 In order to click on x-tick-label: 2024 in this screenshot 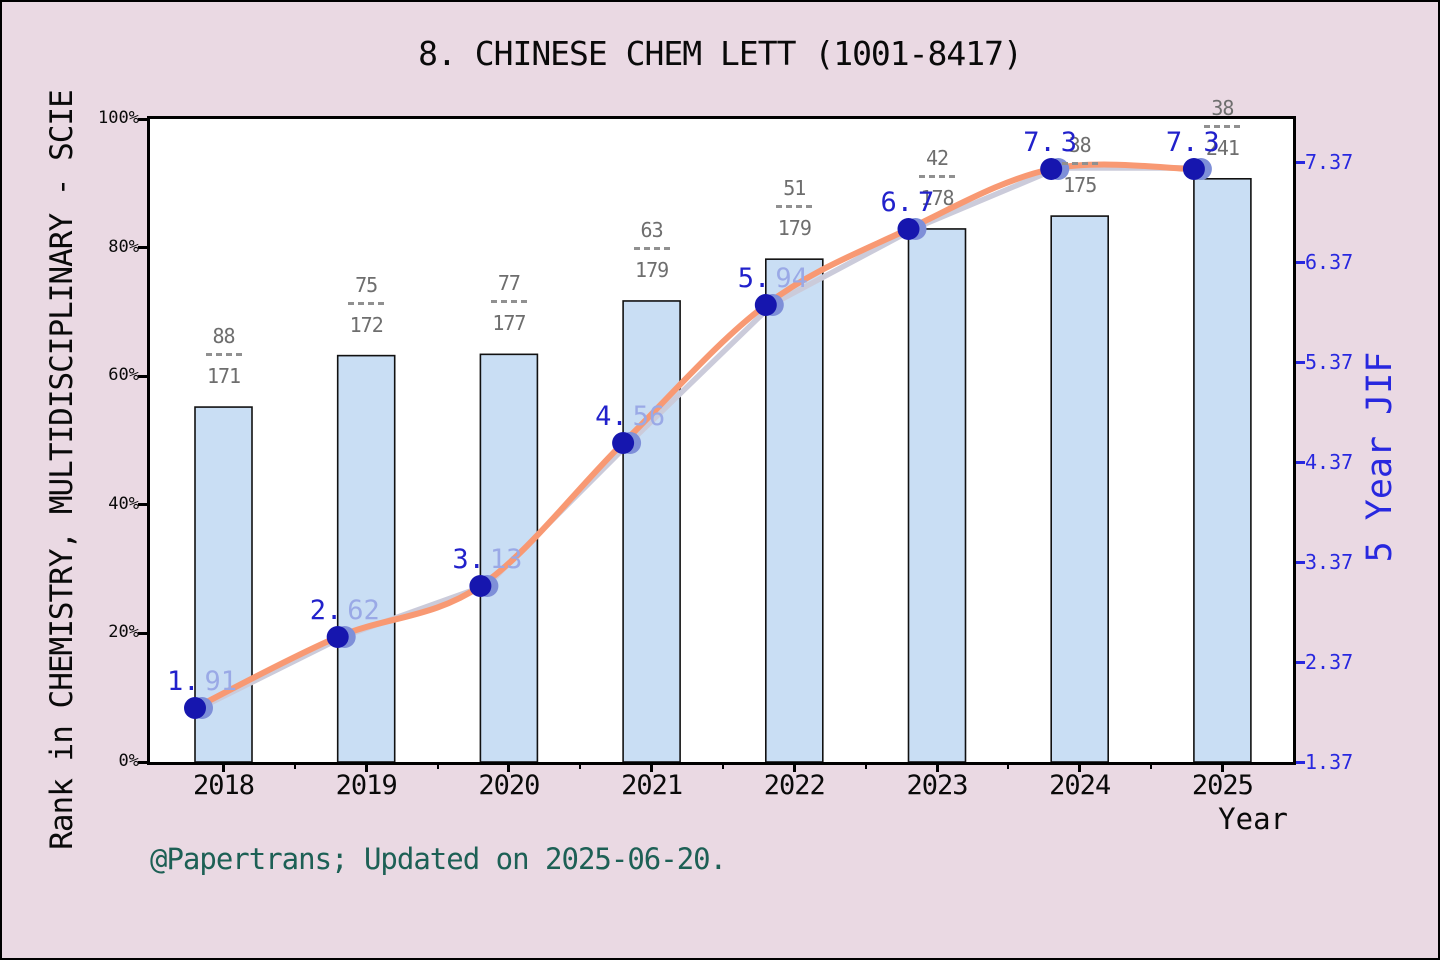, I will do `click(1080, 785)`.